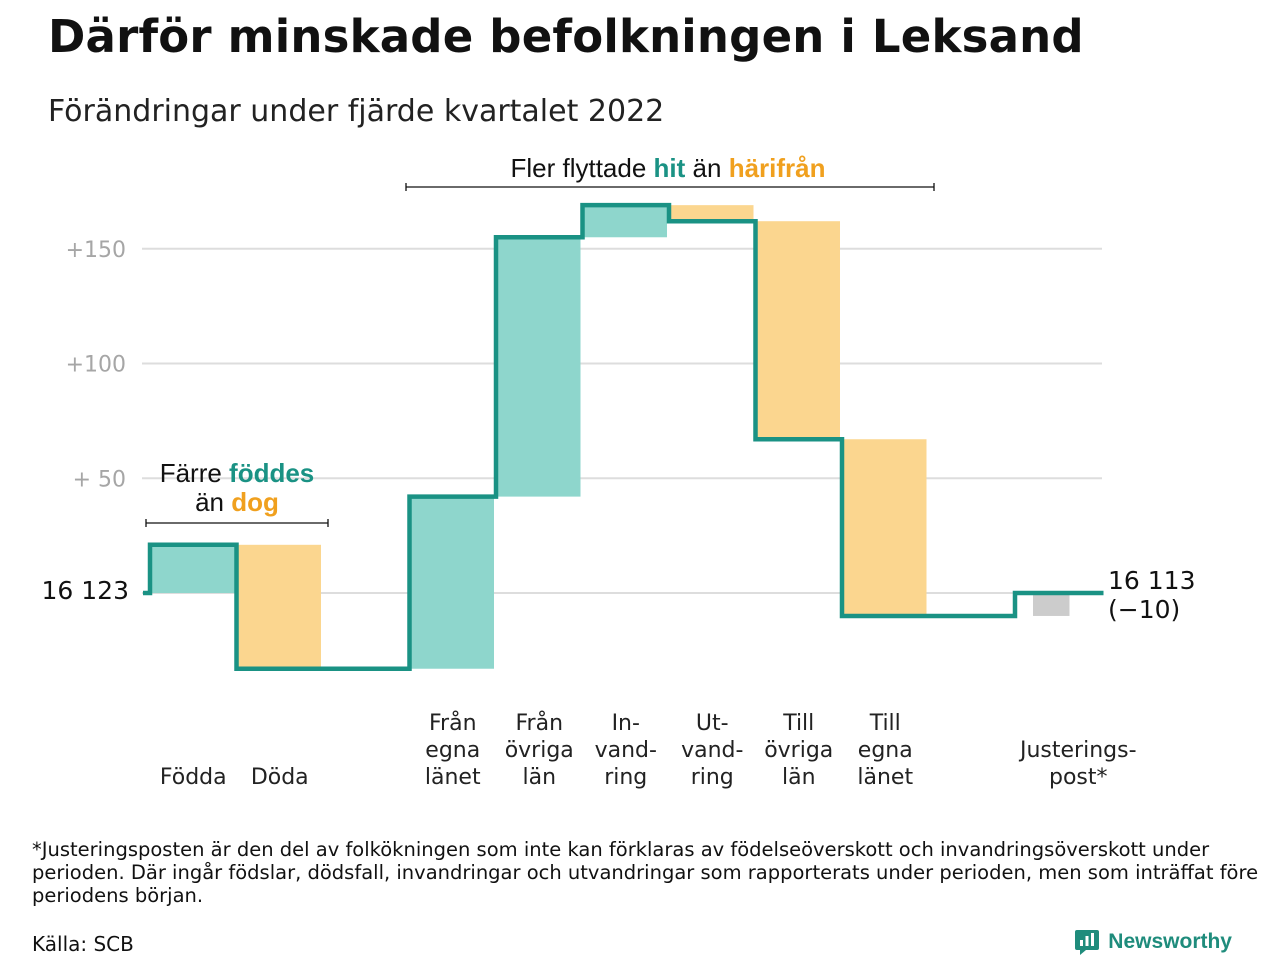 This screenshot has height=960, width=1280. I want to click on brand: Newsworthy, so click(1153, 942).